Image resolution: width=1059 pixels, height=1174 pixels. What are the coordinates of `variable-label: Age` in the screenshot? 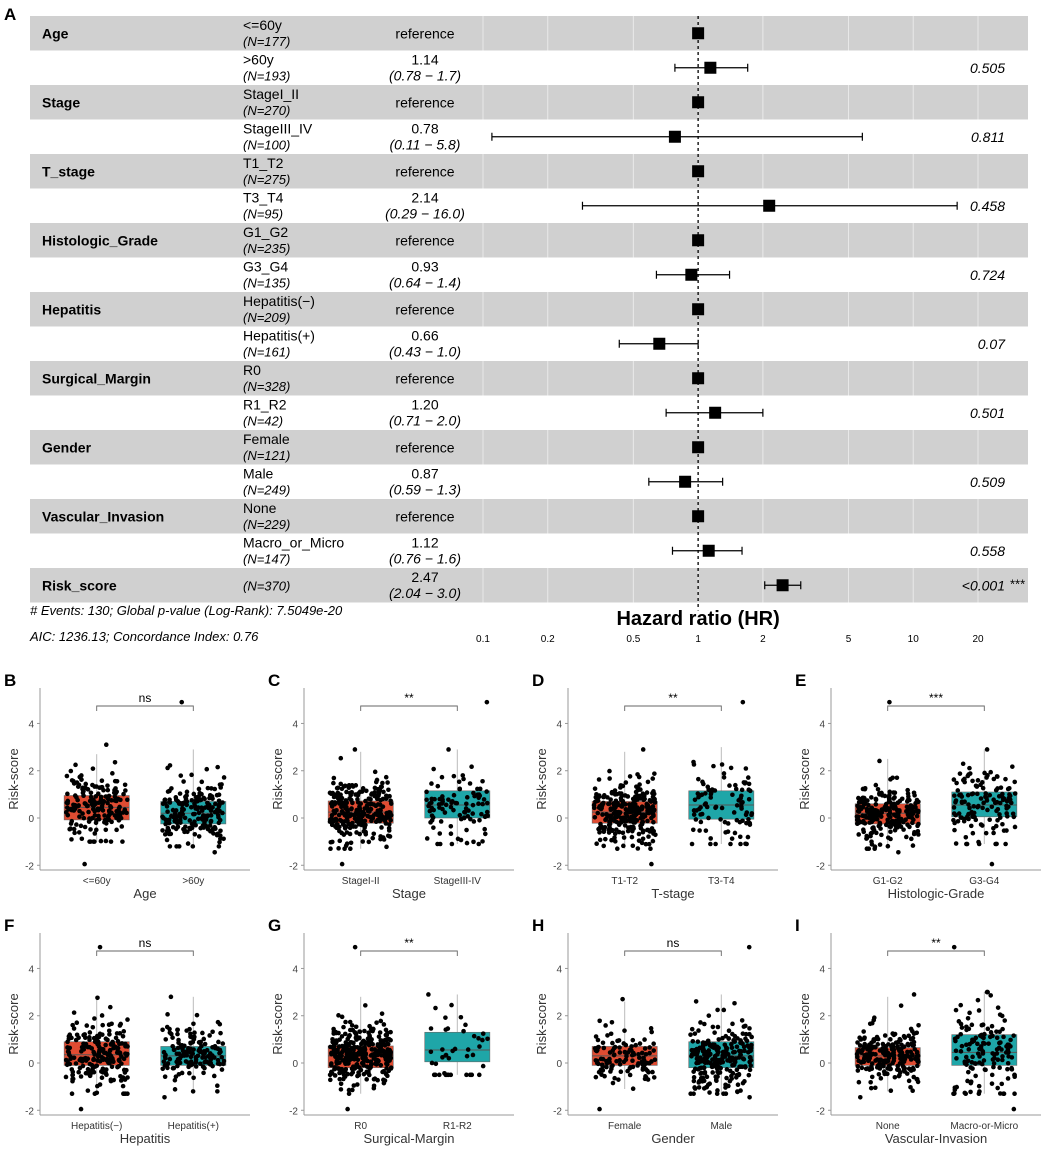 It's located at (55, 33).